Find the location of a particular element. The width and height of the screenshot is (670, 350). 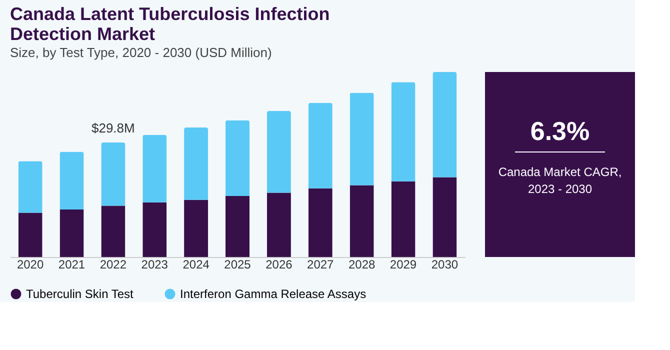

text: Canada Market CAGR, 2023 - 2030 is located at coordinates (560, 180).